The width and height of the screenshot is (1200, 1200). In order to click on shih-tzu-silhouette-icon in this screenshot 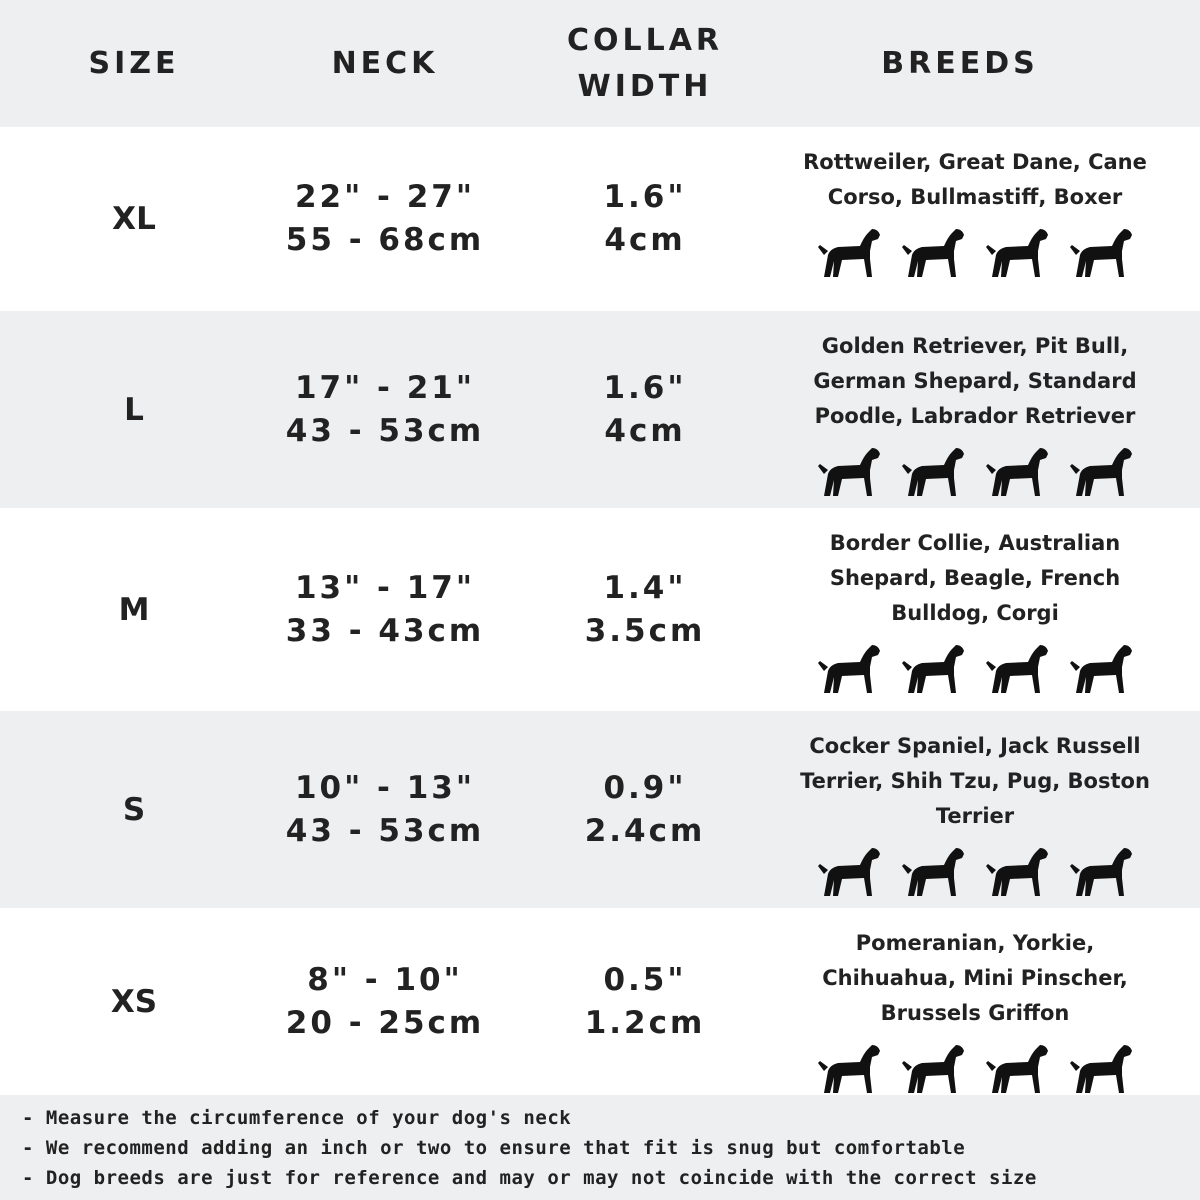, I will do `click(1017, 872)`.